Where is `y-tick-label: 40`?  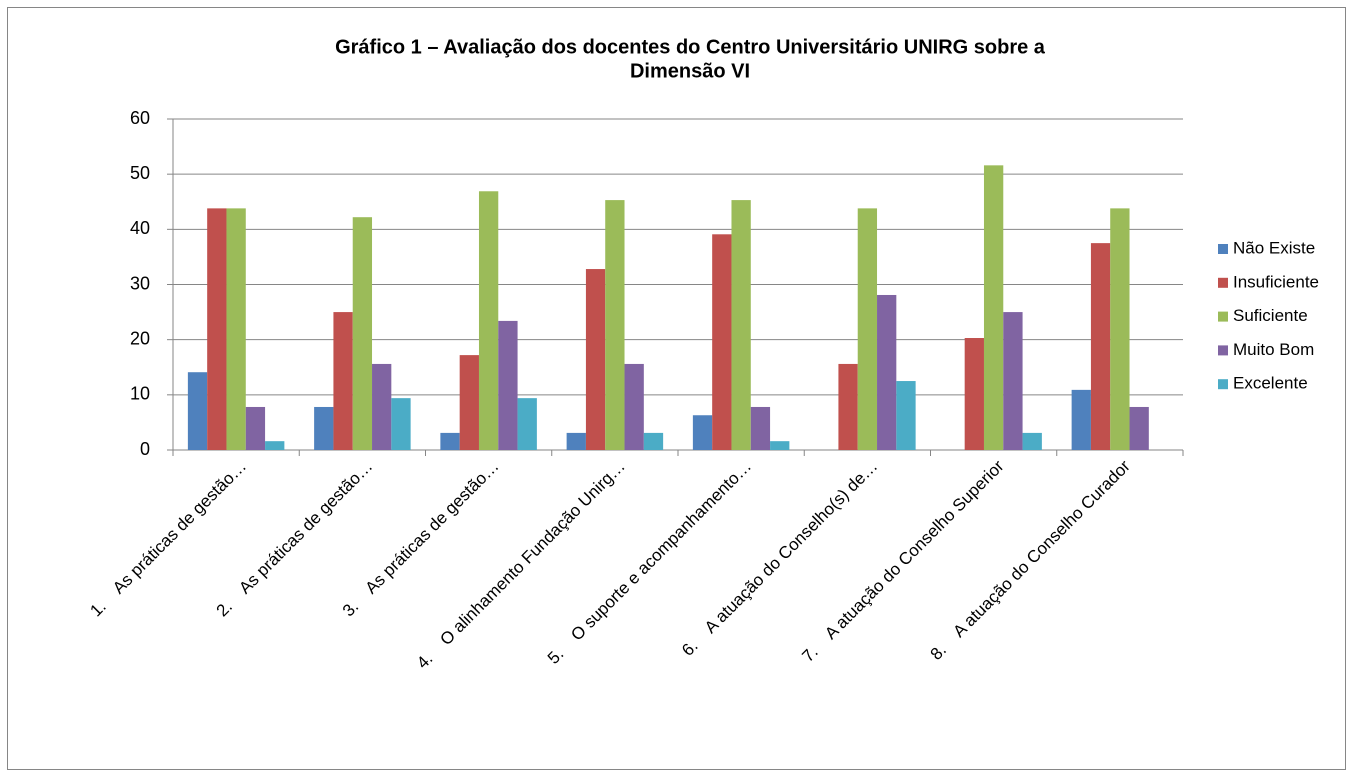
y-tick-label: 40 is located at coordinates (140, 228).